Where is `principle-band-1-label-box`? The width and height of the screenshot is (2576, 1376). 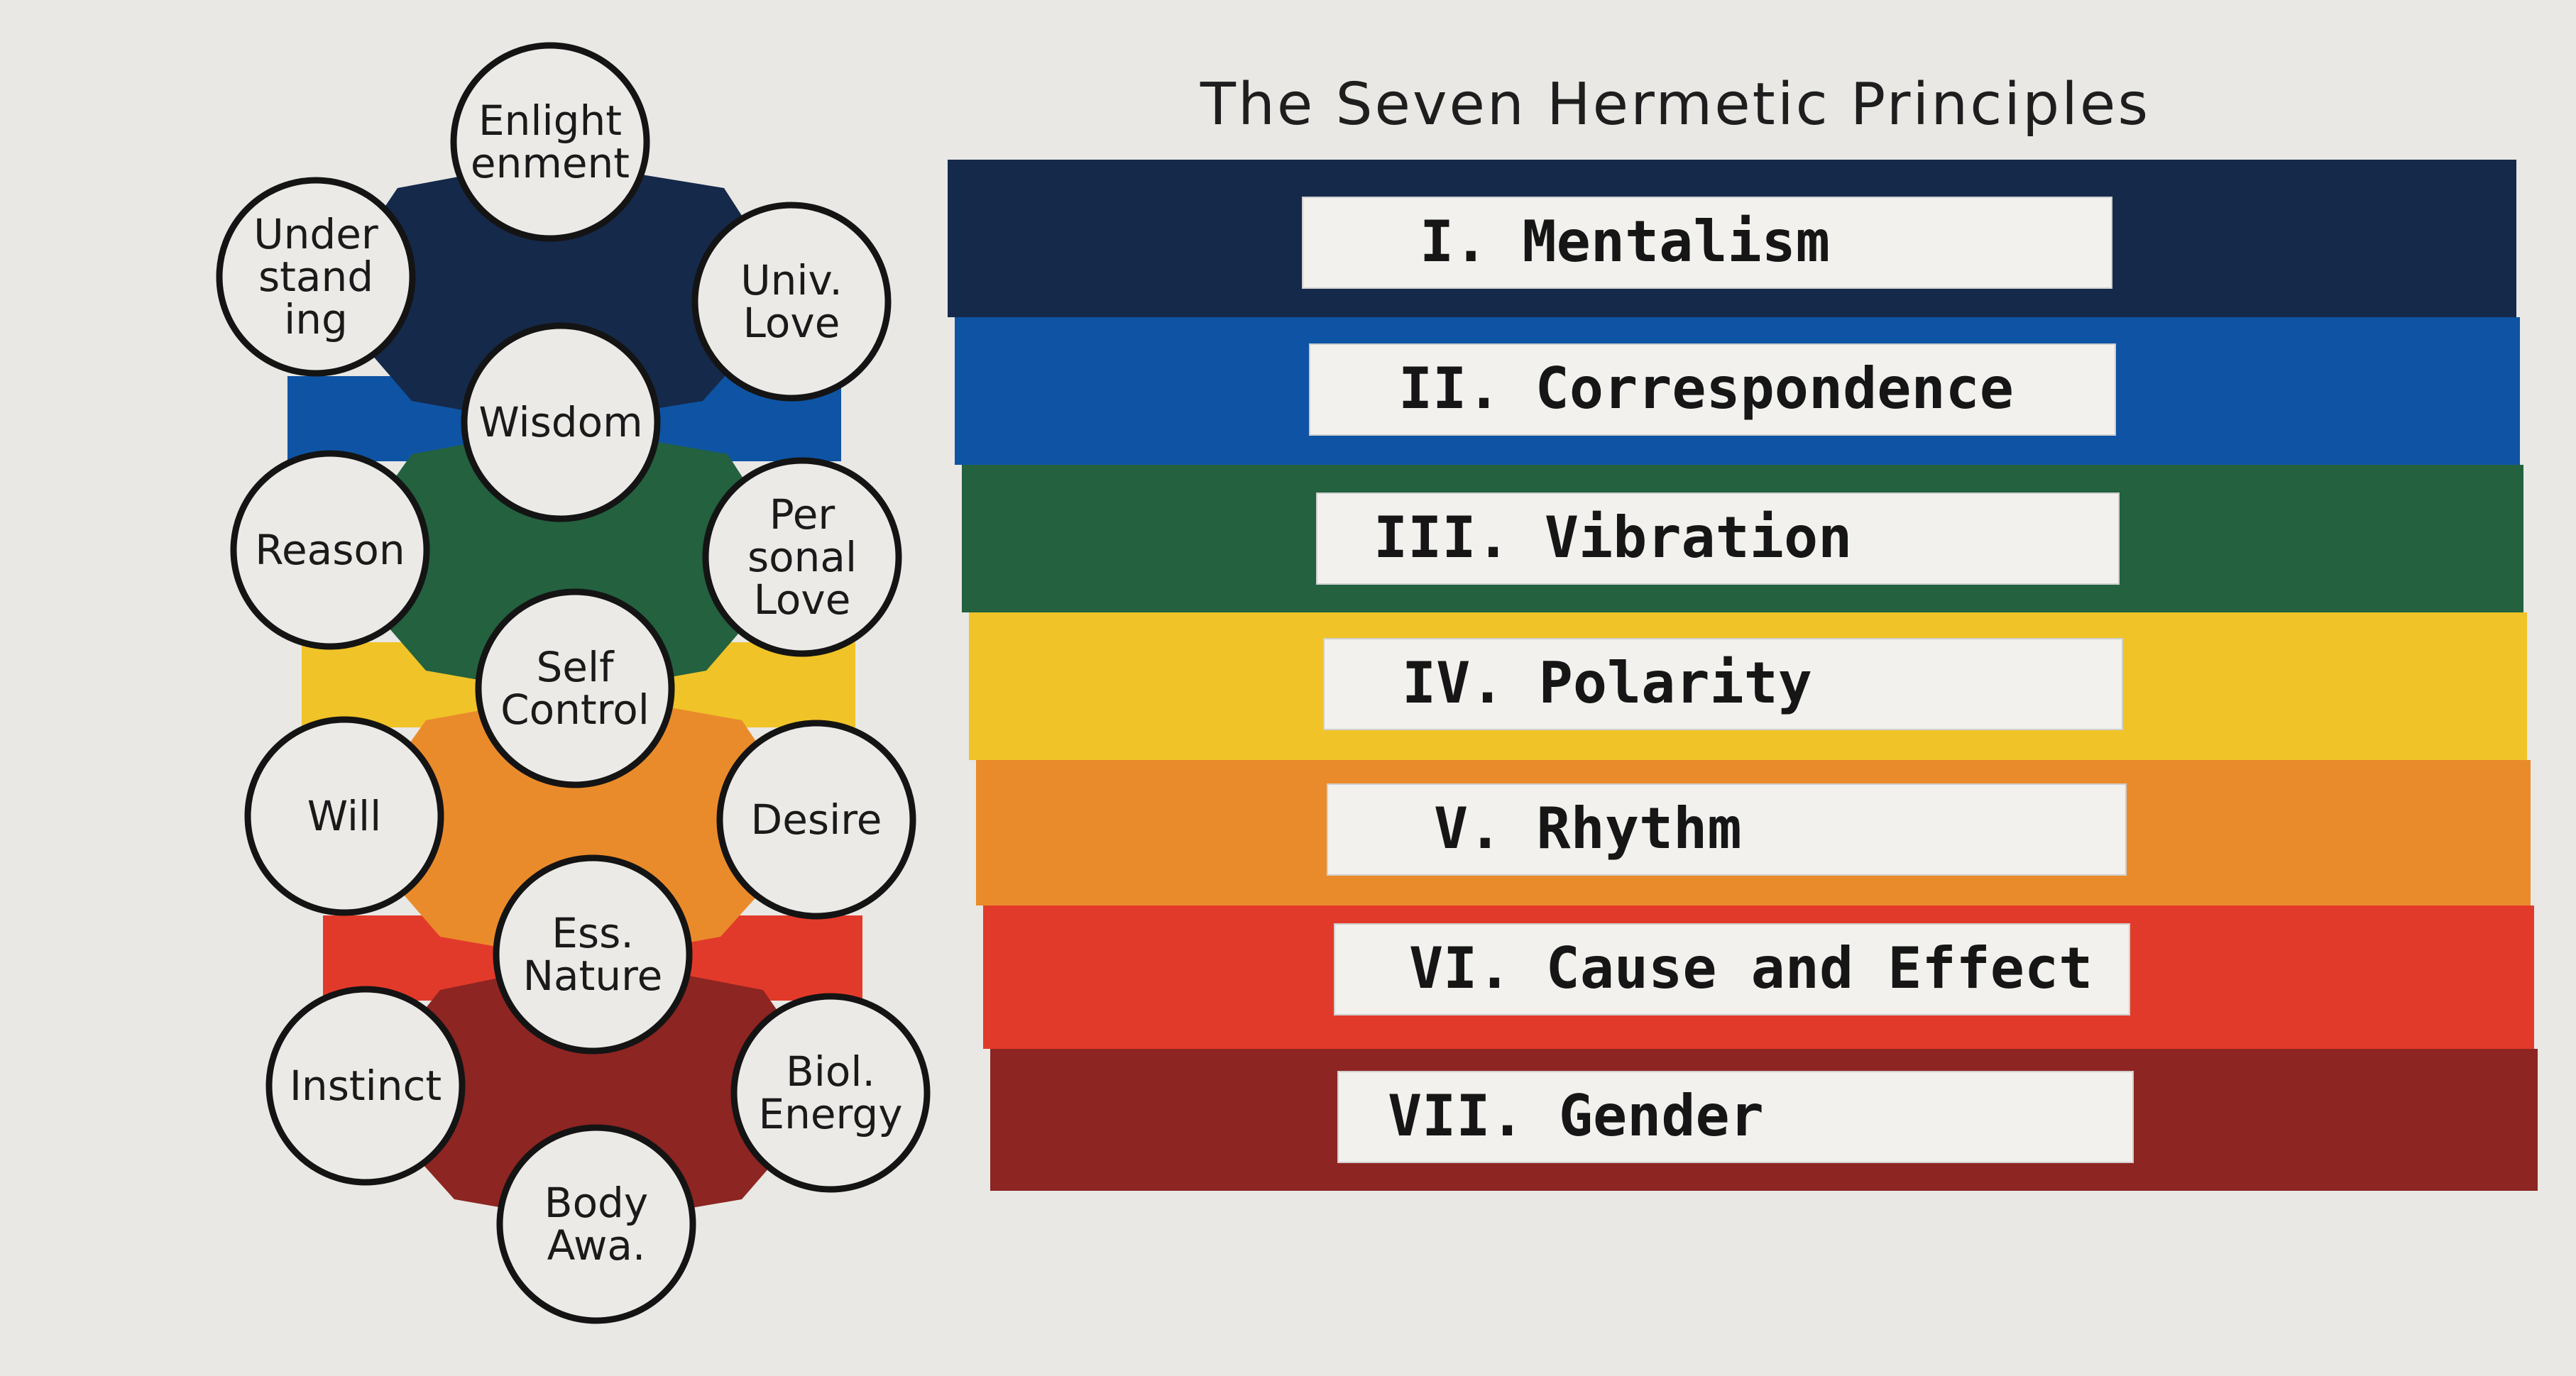
principle-band-1-label-box is located at coordinates (1707, 243).